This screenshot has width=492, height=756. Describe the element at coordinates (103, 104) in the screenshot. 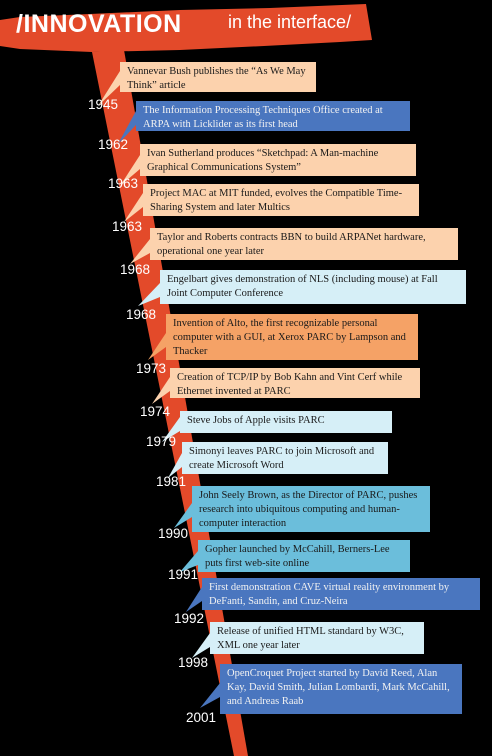

I see `event-year: 1945` at that location.